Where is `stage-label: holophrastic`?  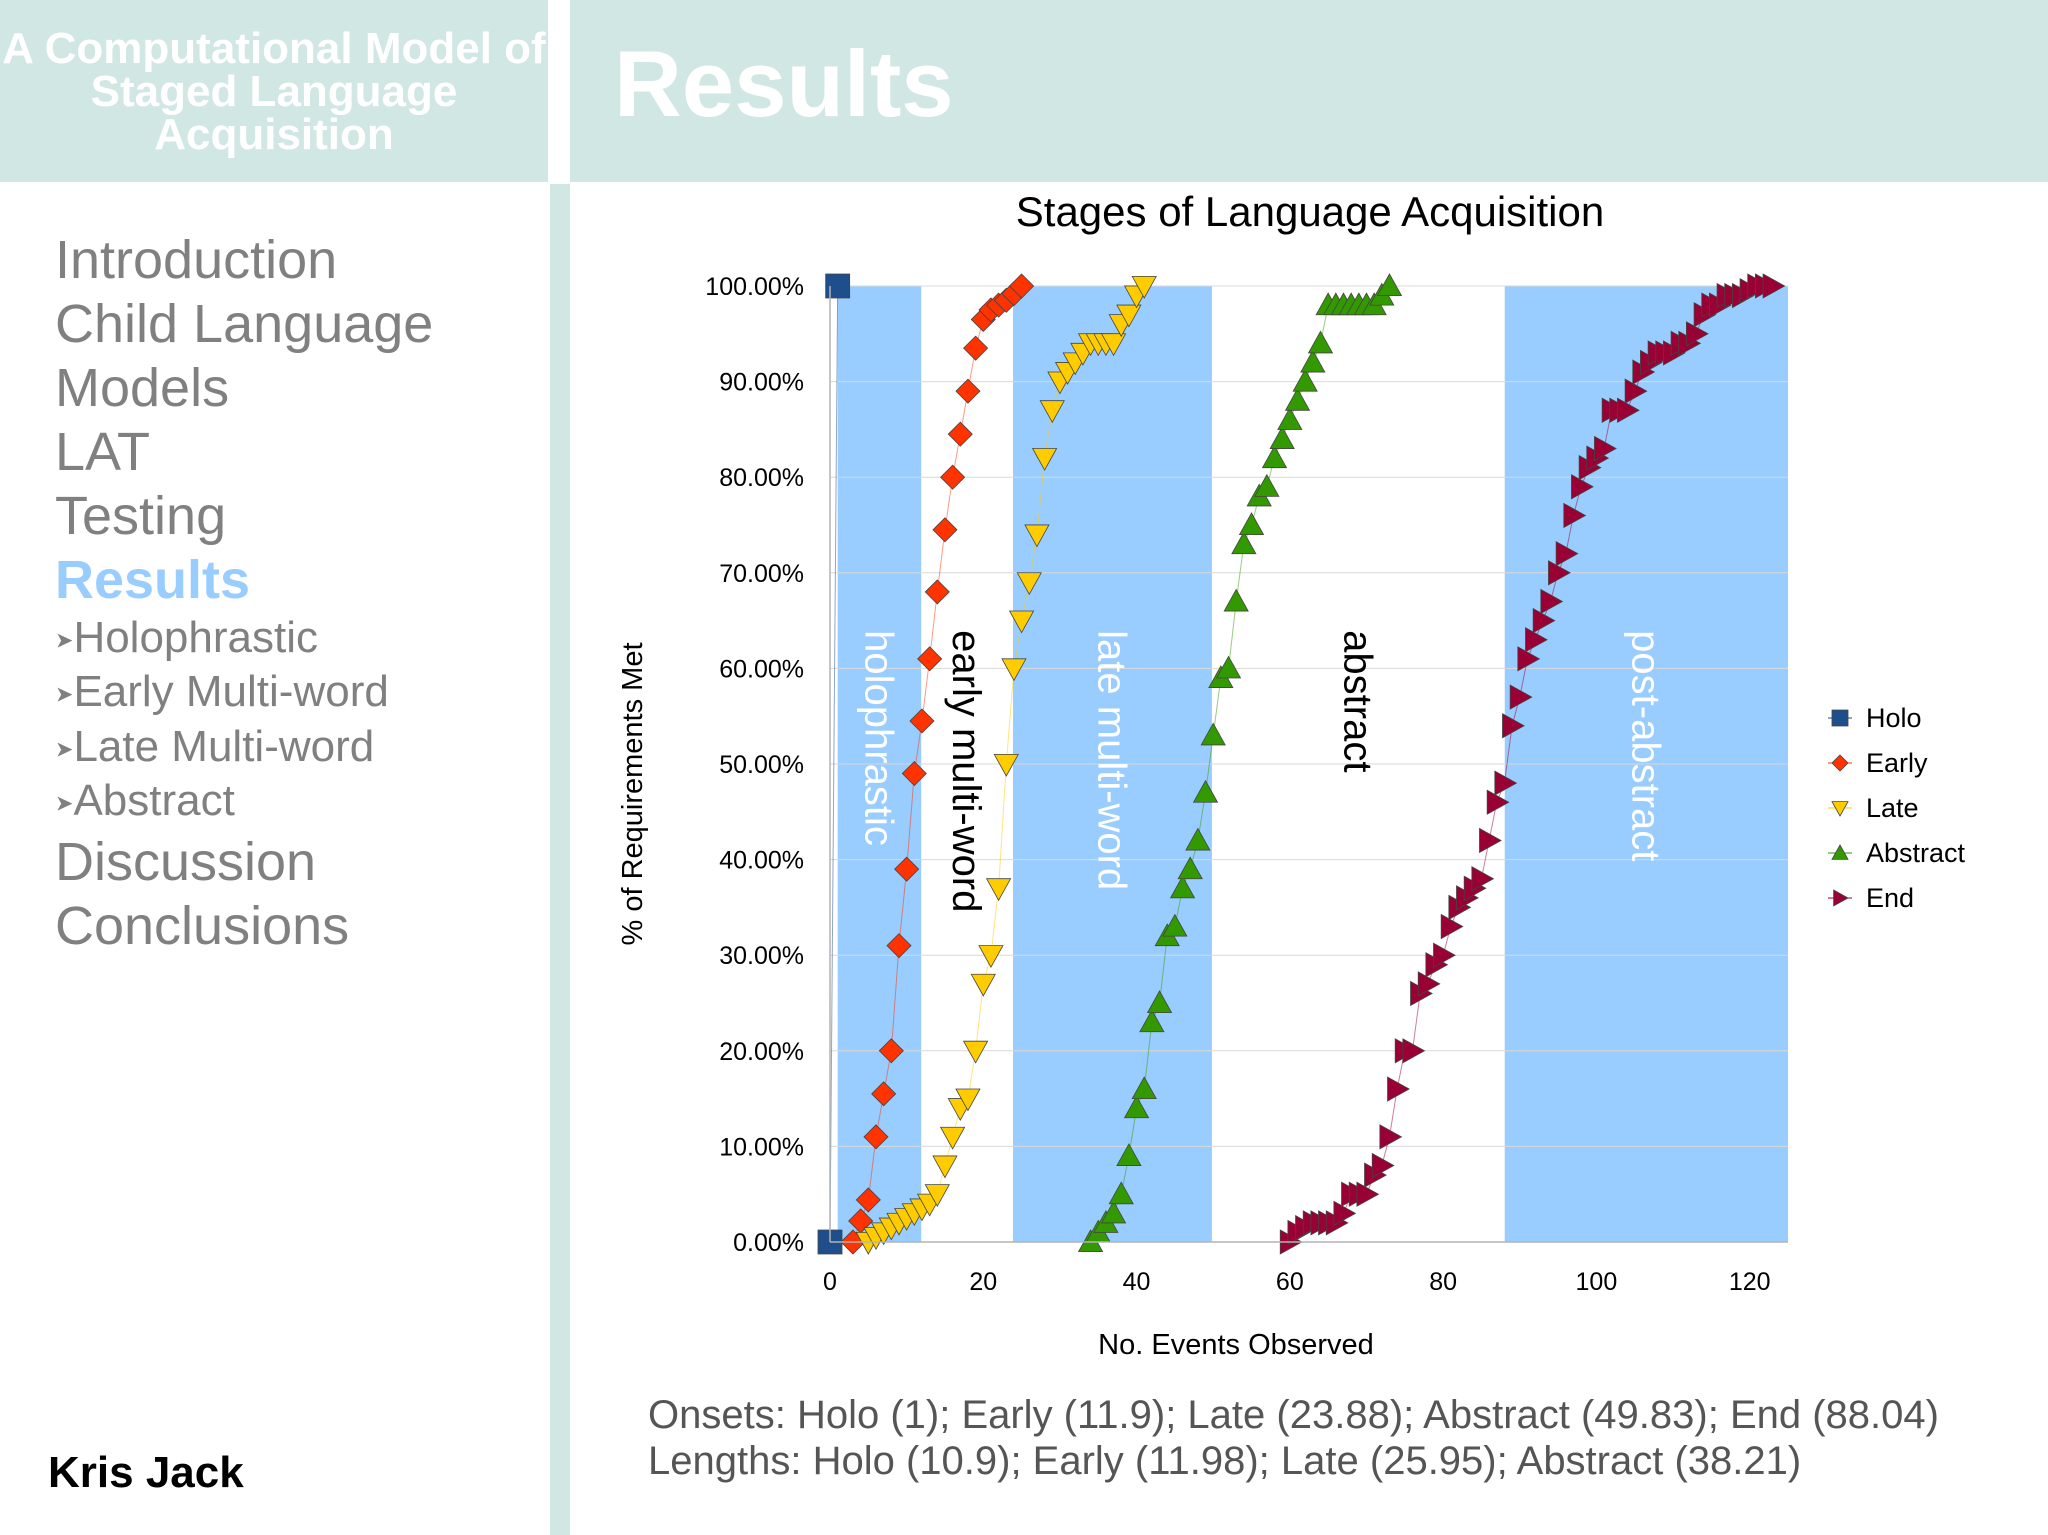
stage-label: holophrastic is located at coordinates (878, 738).